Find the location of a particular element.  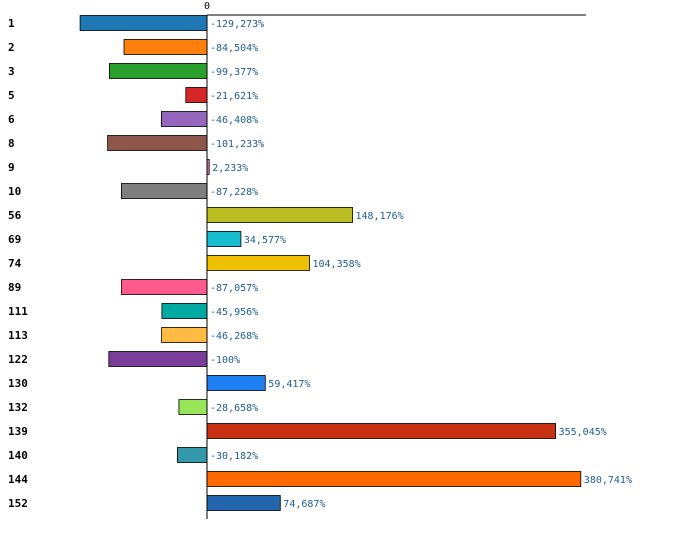

category-label-6: 6 is located at coordinates (11, 119).